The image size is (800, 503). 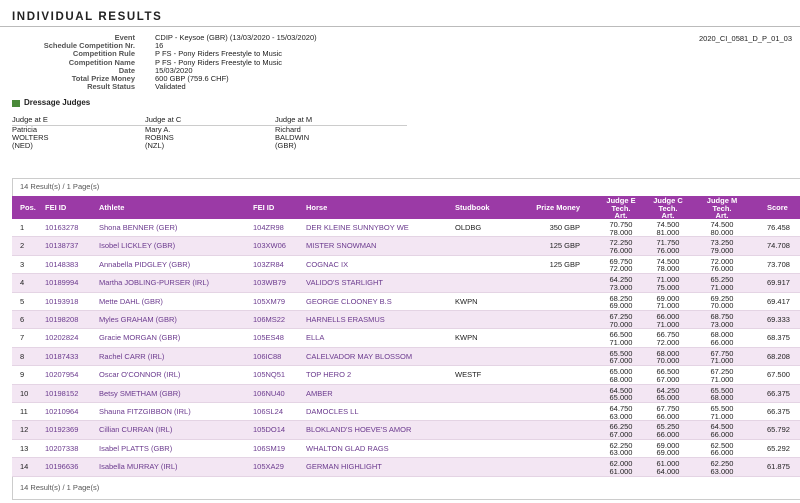 What do you see at coordinates (466, 338) in the screenshot?
I see `cell-studbook: KWPN` at bounding box center [466, 338].